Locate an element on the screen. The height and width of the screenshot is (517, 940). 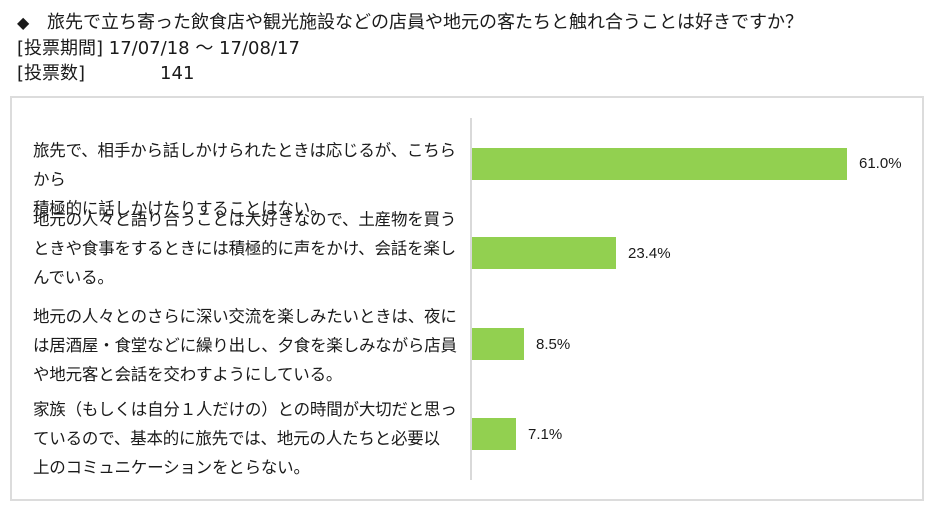
category-line: ているので、基本的に旅先では、地元の人たちと必要以 is located at coordinates (236, 438).